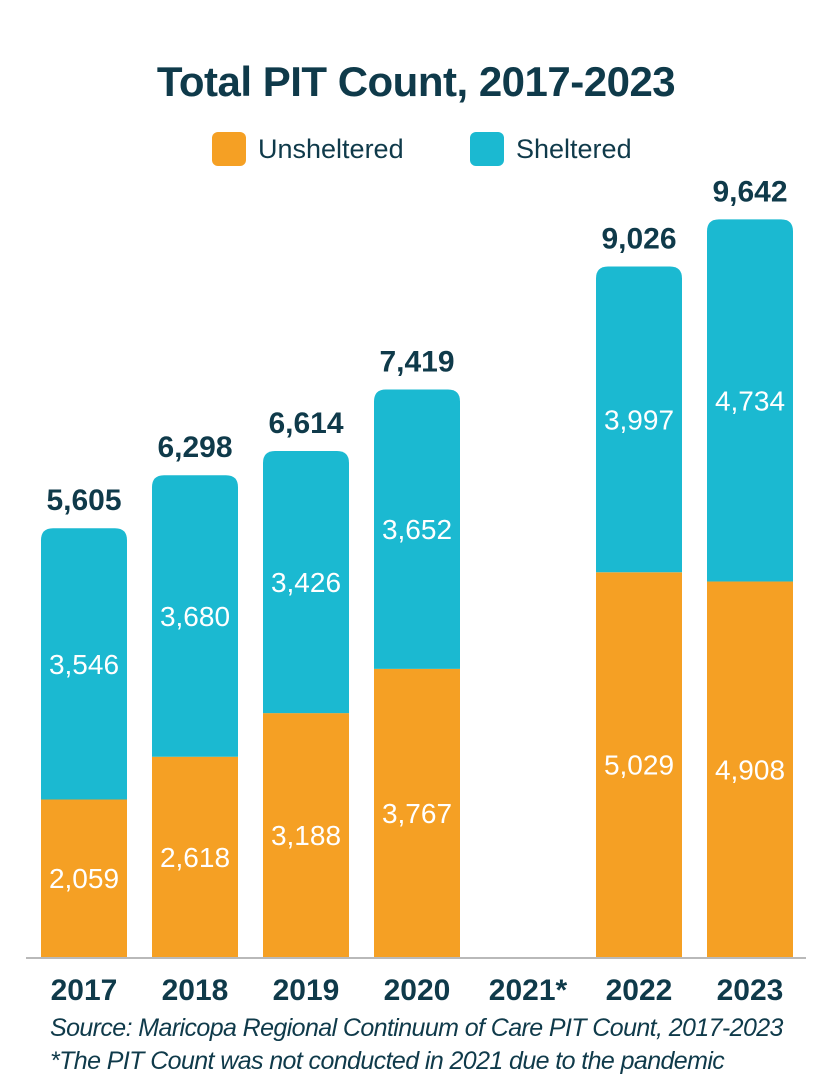  I want to click on label-sheltered-2017: 3,546, so click(84, 664).